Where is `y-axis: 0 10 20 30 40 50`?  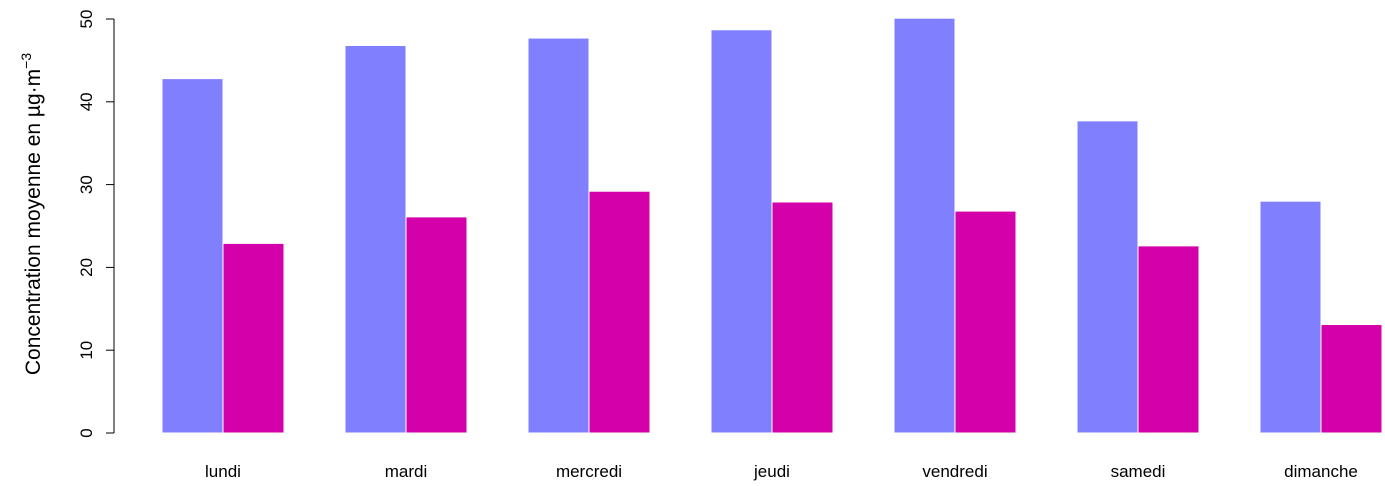
y-axis: 0 10 20 30 40 50 is located at coordinates (96, 224).